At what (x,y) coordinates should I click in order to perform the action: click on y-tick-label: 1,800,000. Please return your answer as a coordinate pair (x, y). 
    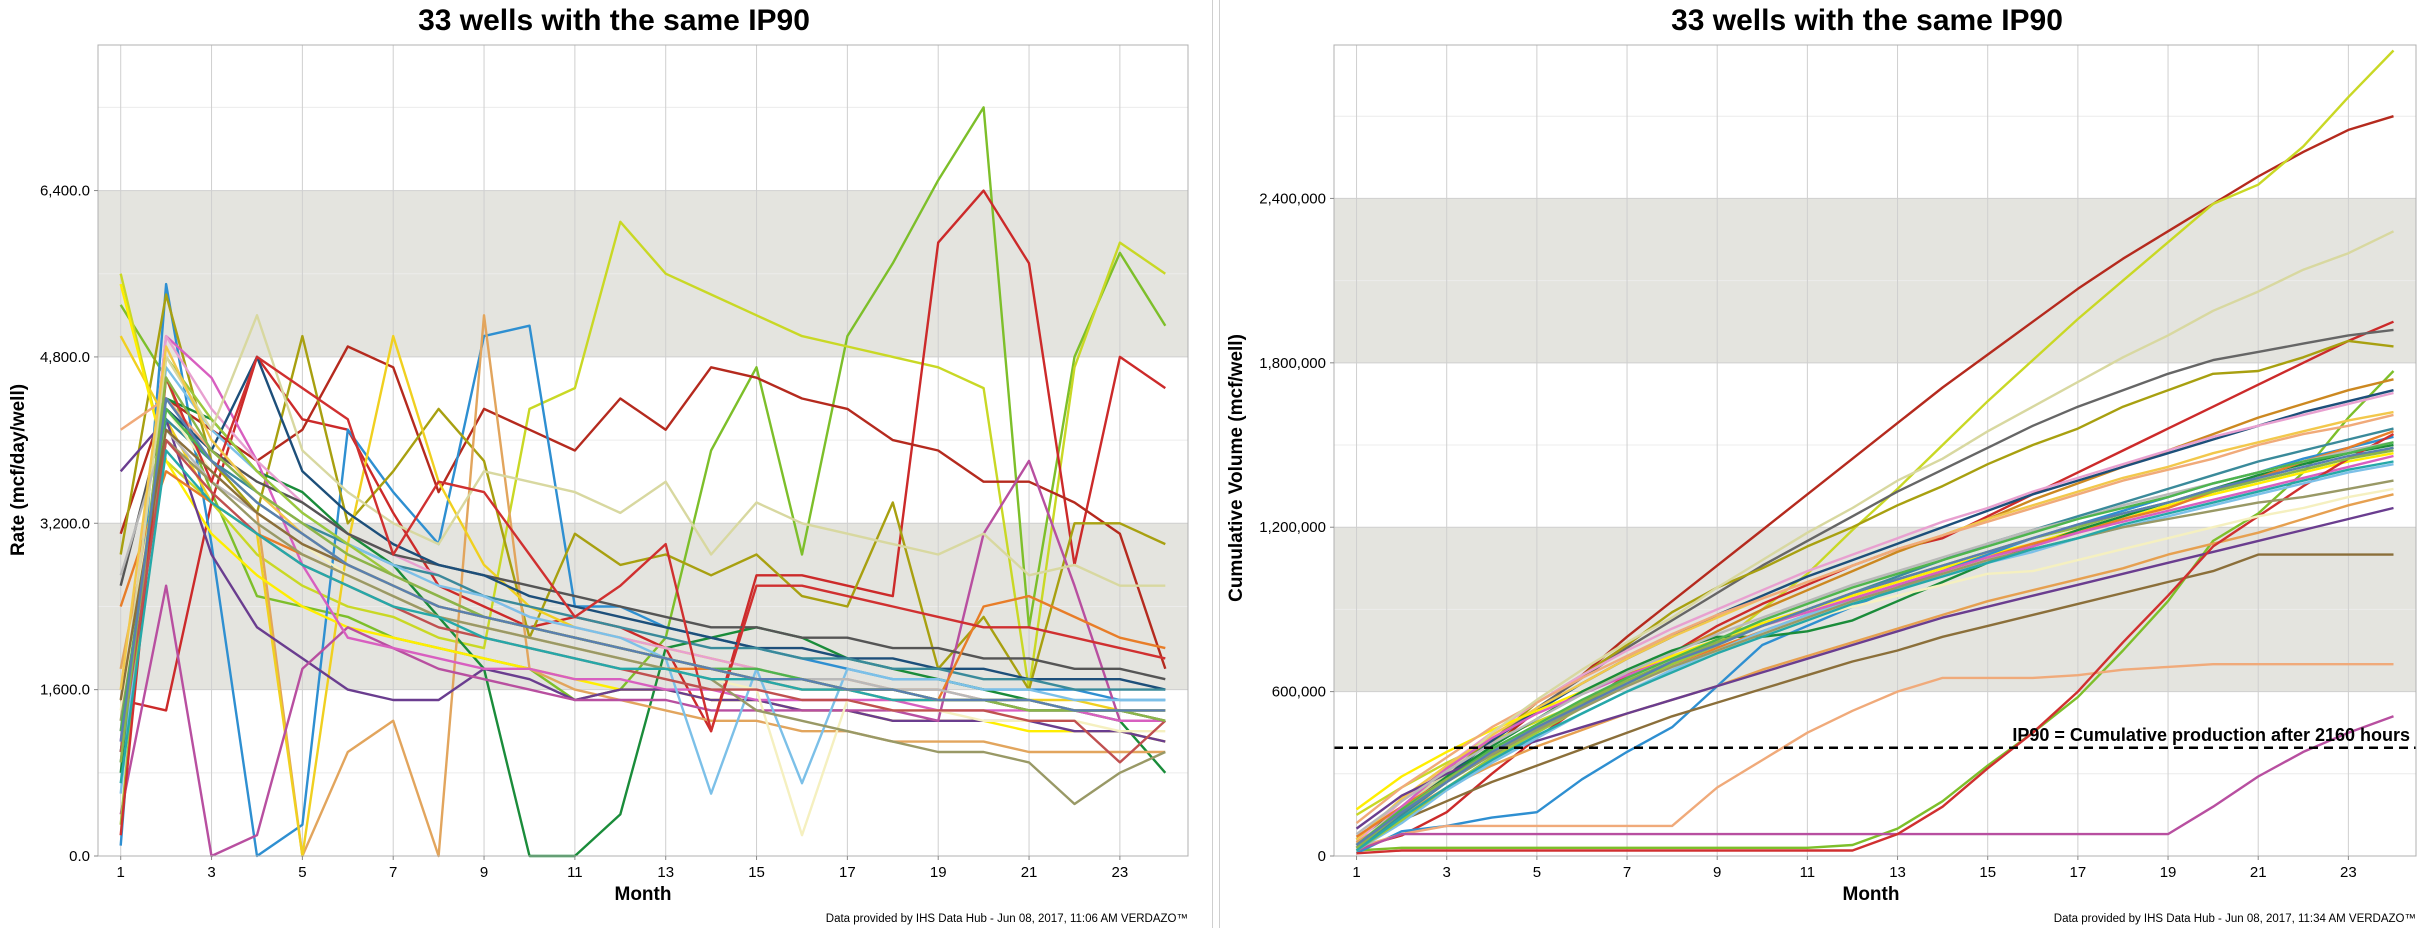
    Looking at the image, I should click on (1292, 363).